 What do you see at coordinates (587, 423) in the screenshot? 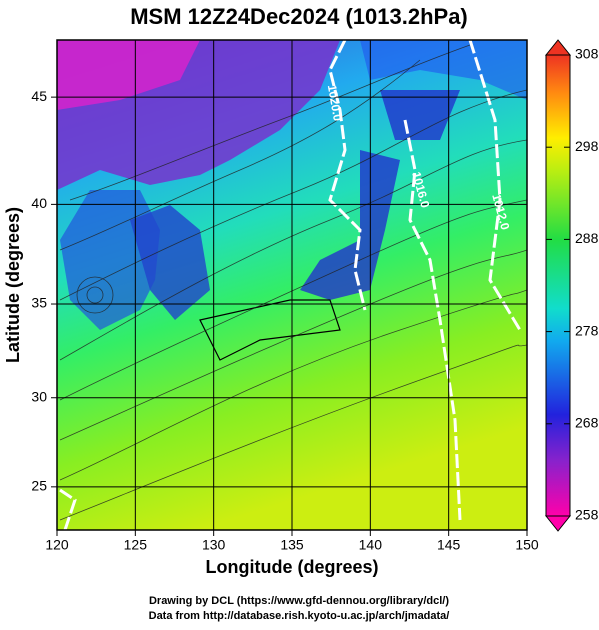
I see `colorbar-tick-label: 268` at bounding box center [587, 423].